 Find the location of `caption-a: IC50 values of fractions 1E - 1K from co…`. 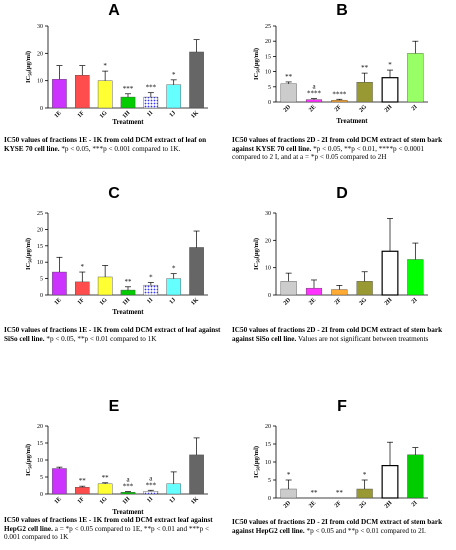

caption-a: IC50 values of fractions 1E - 1K from co… is located at coordinates (114, 144).